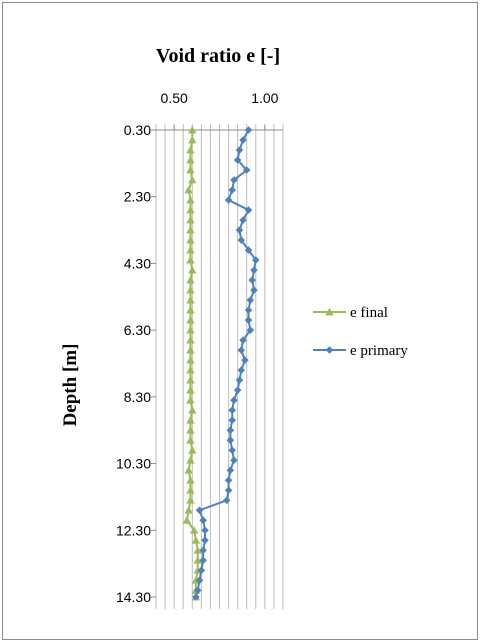 This screenshot has height=644, width=482. What do you see at coordinates (350, 313) in the screenshot?
I see `legend-item: e final` at bounding box center [350, 313].